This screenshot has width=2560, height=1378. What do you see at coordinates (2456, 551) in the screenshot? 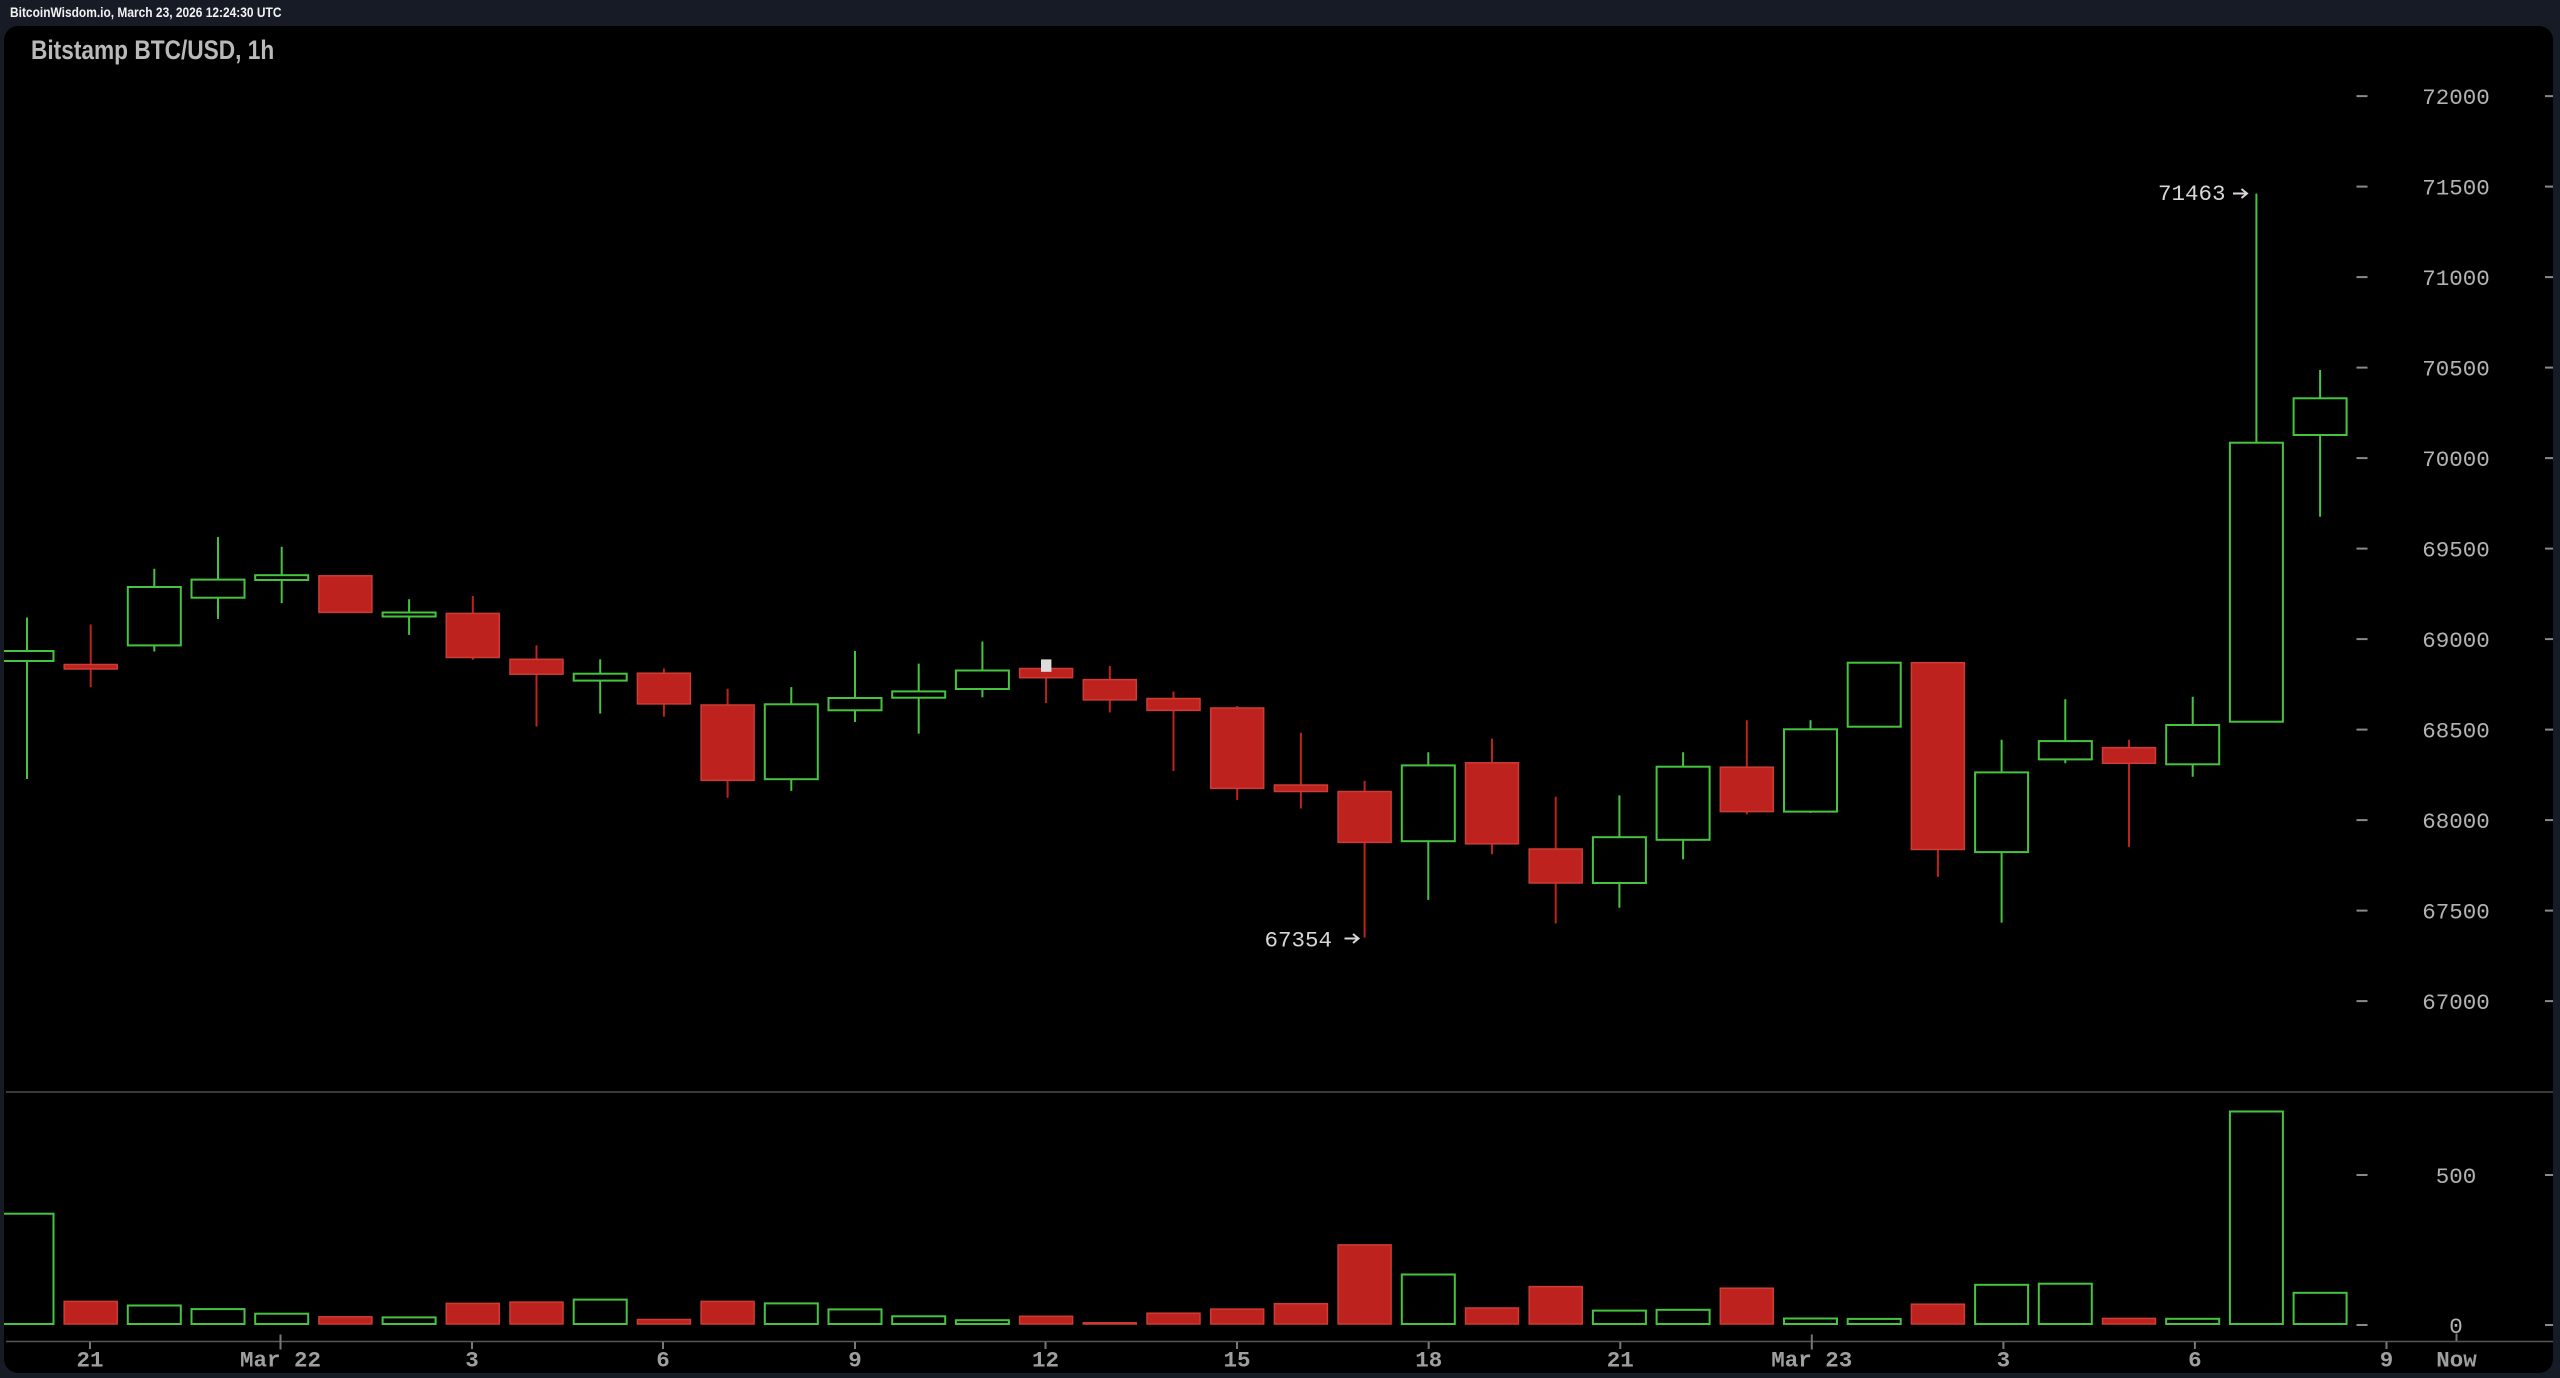
I see `svg-text: 69500` at bounding box center [2456, 551].